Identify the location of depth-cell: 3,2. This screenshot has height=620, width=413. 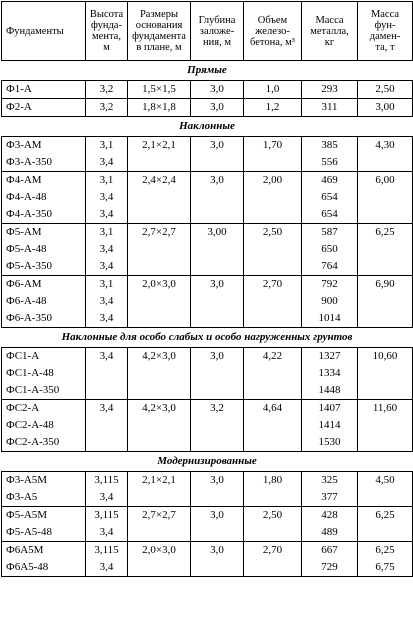
(217, 408).